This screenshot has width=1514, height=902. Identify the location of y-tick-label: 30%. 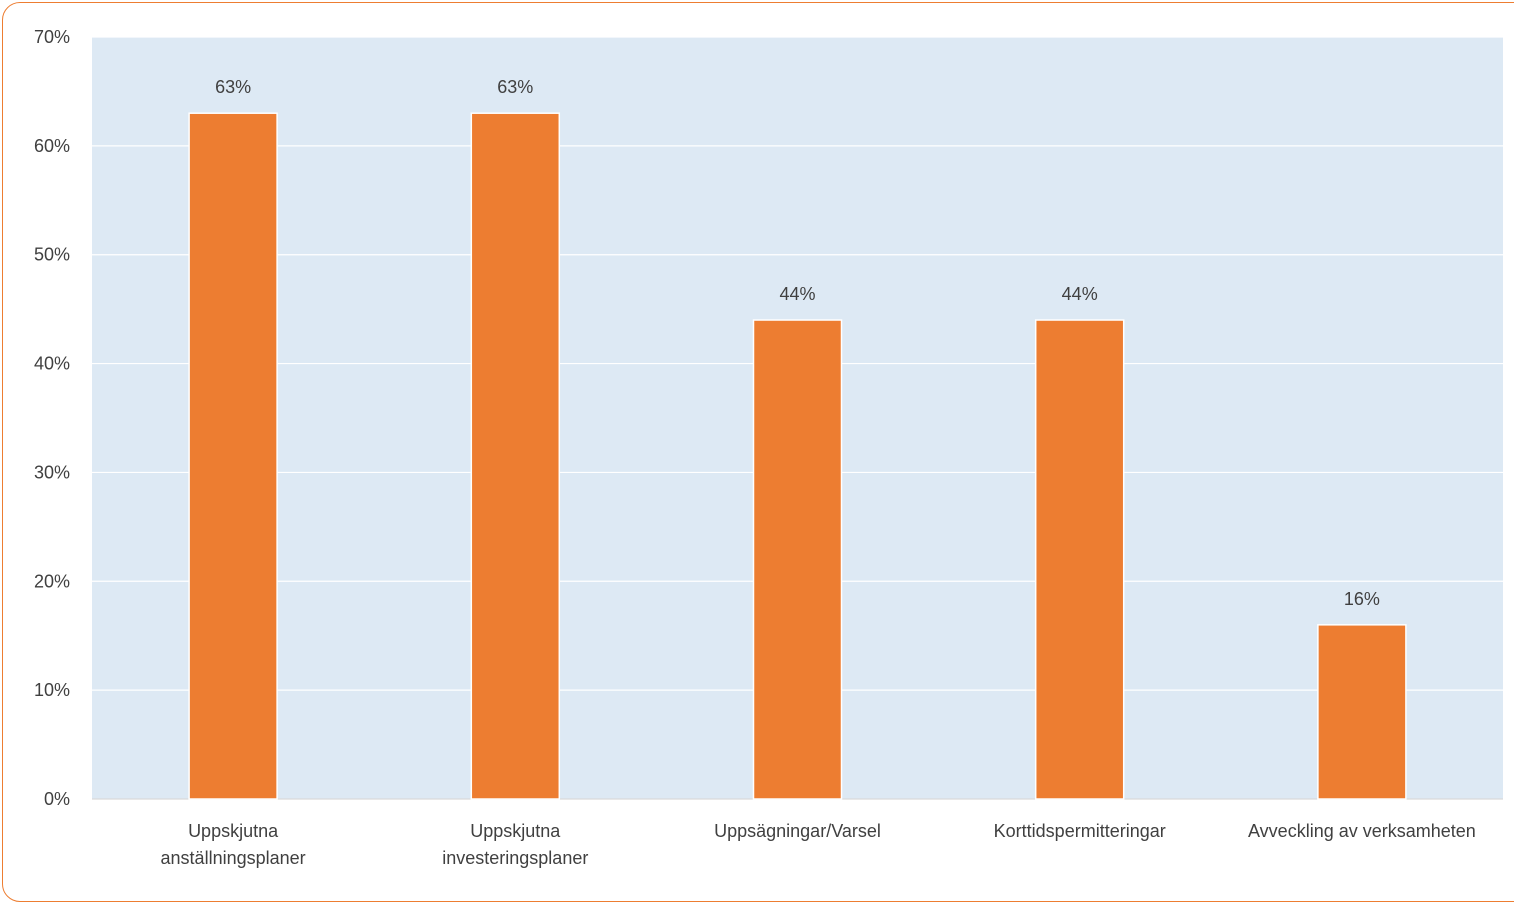
(52, 472).